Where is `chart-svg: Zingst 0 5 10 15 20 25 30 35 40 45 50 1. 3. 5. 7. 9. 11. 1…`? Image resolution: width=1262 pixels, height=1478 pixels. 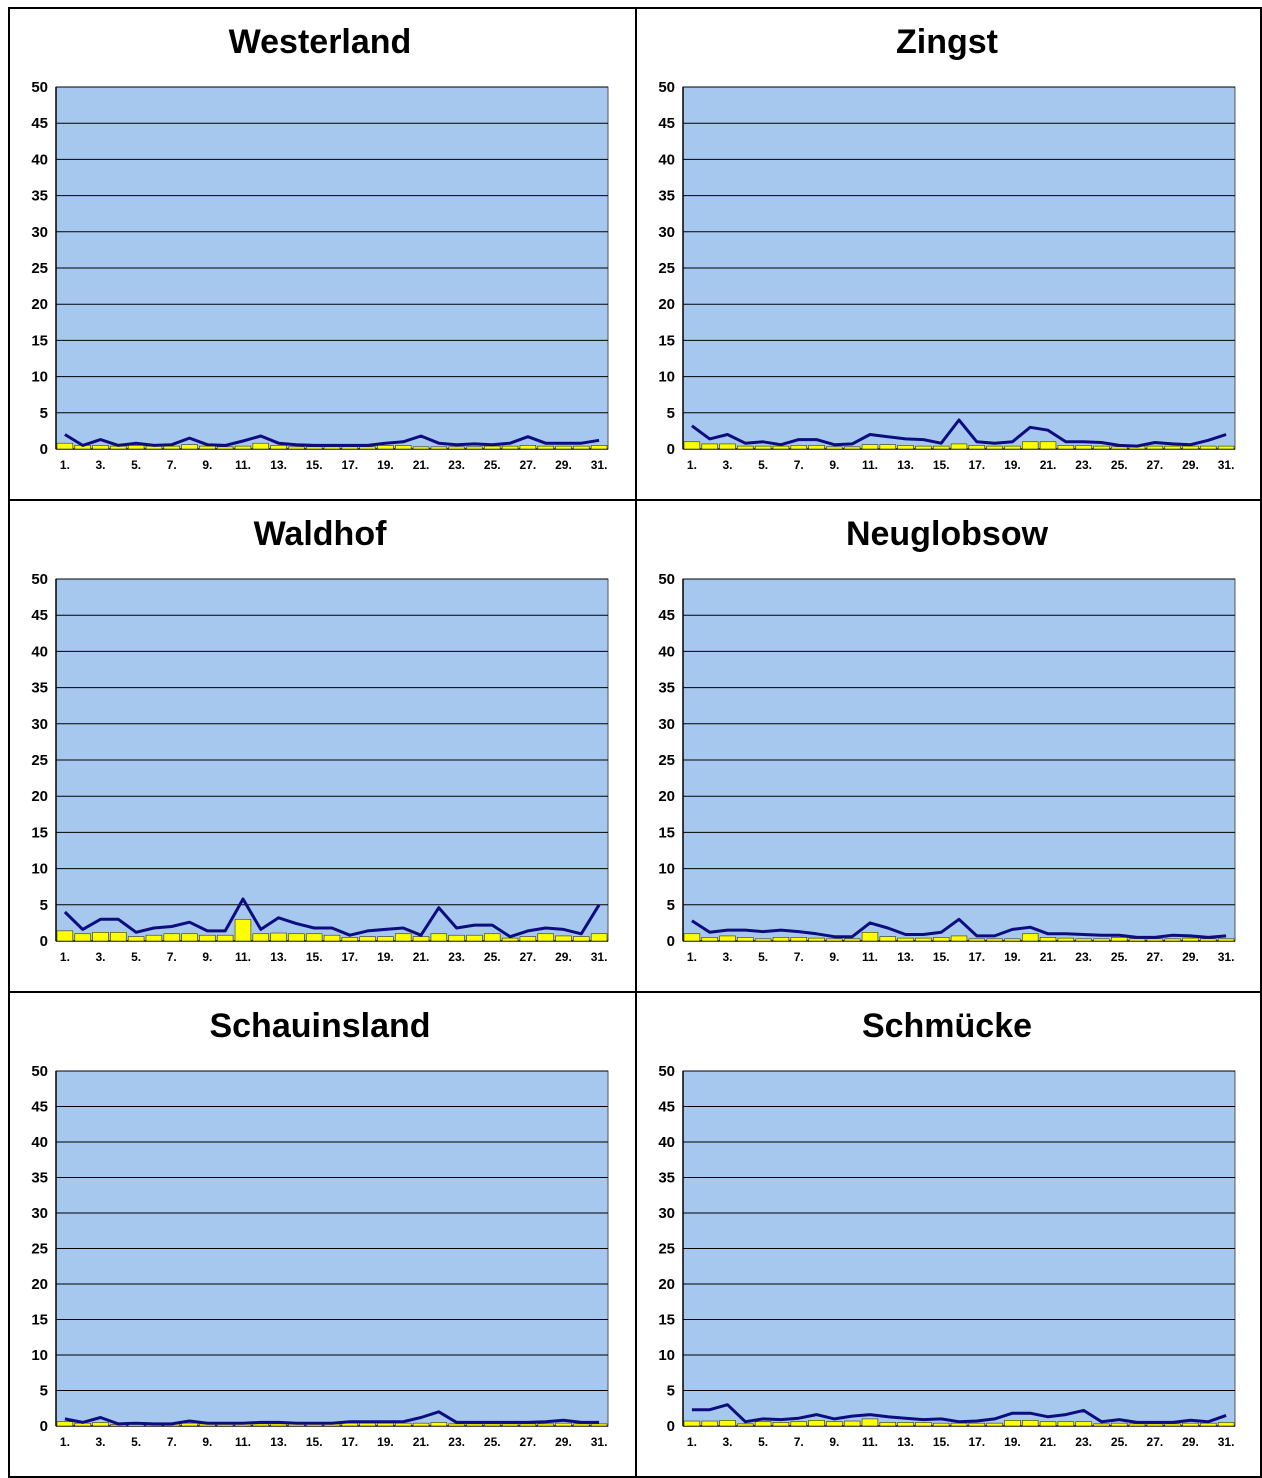 chart-svg: Zingst 0 5 10 15 20 25 30 35 40 45 50 1. 3. 5. 7. 9. 11. 1… is located at coordinates (947, 247).